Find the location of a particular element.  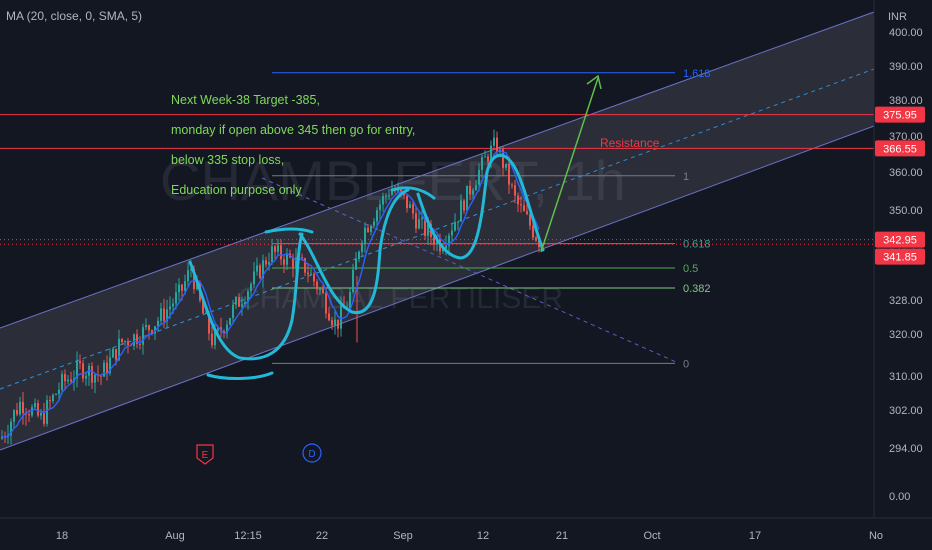

y-tick-label: 350.00 is located at coordinates (906, 211).